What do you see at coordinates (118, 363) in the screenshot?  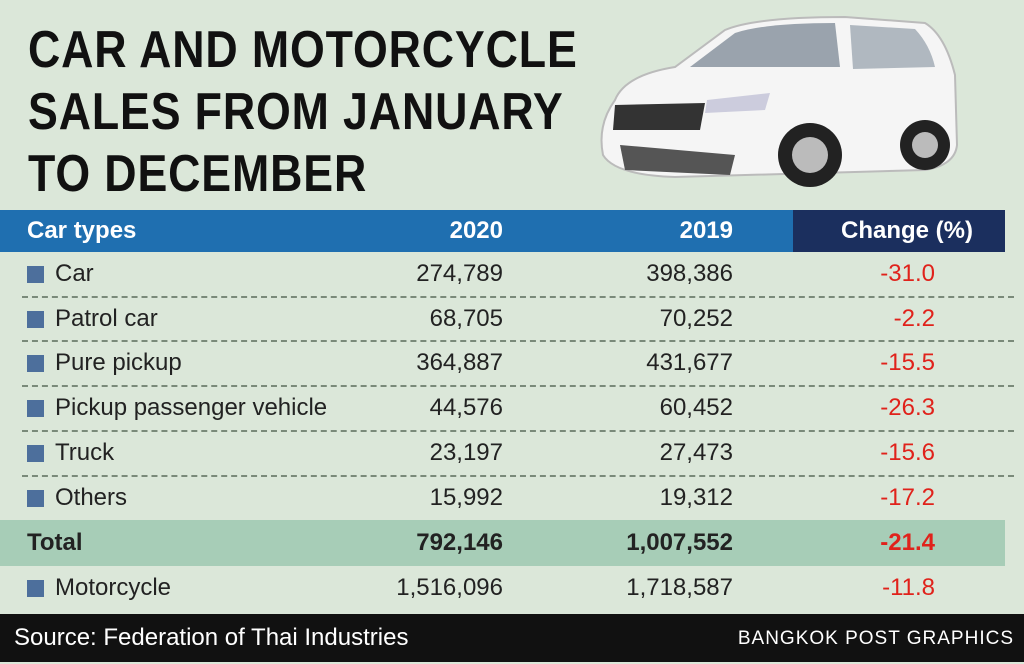 I see `row-label: Pure pickup` at bounding box center [118, 363].